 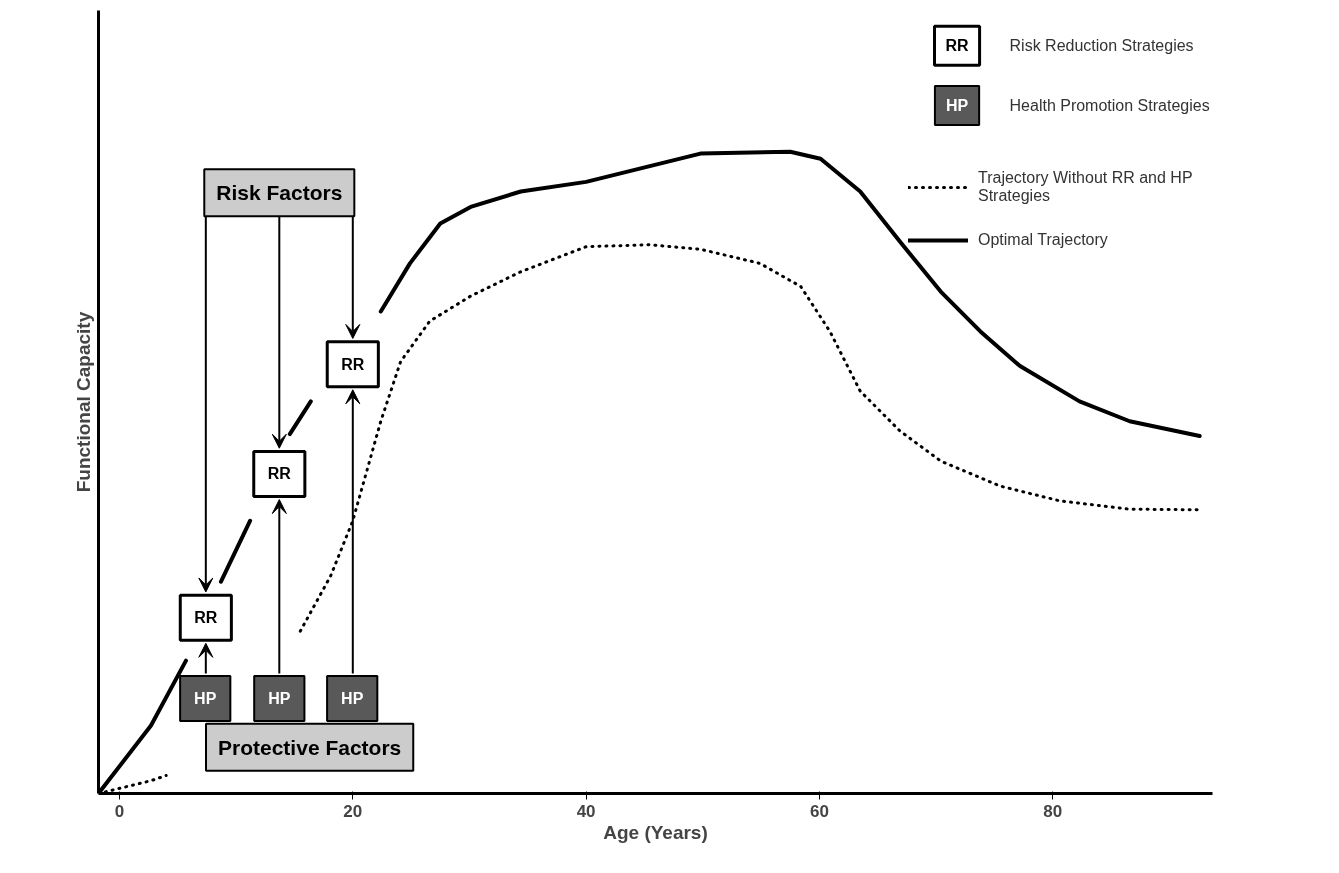 What do you see at coordinates (586, 811) in the screenshot?
I see `x-tick-label: 40` at bounding box center [586, 811].